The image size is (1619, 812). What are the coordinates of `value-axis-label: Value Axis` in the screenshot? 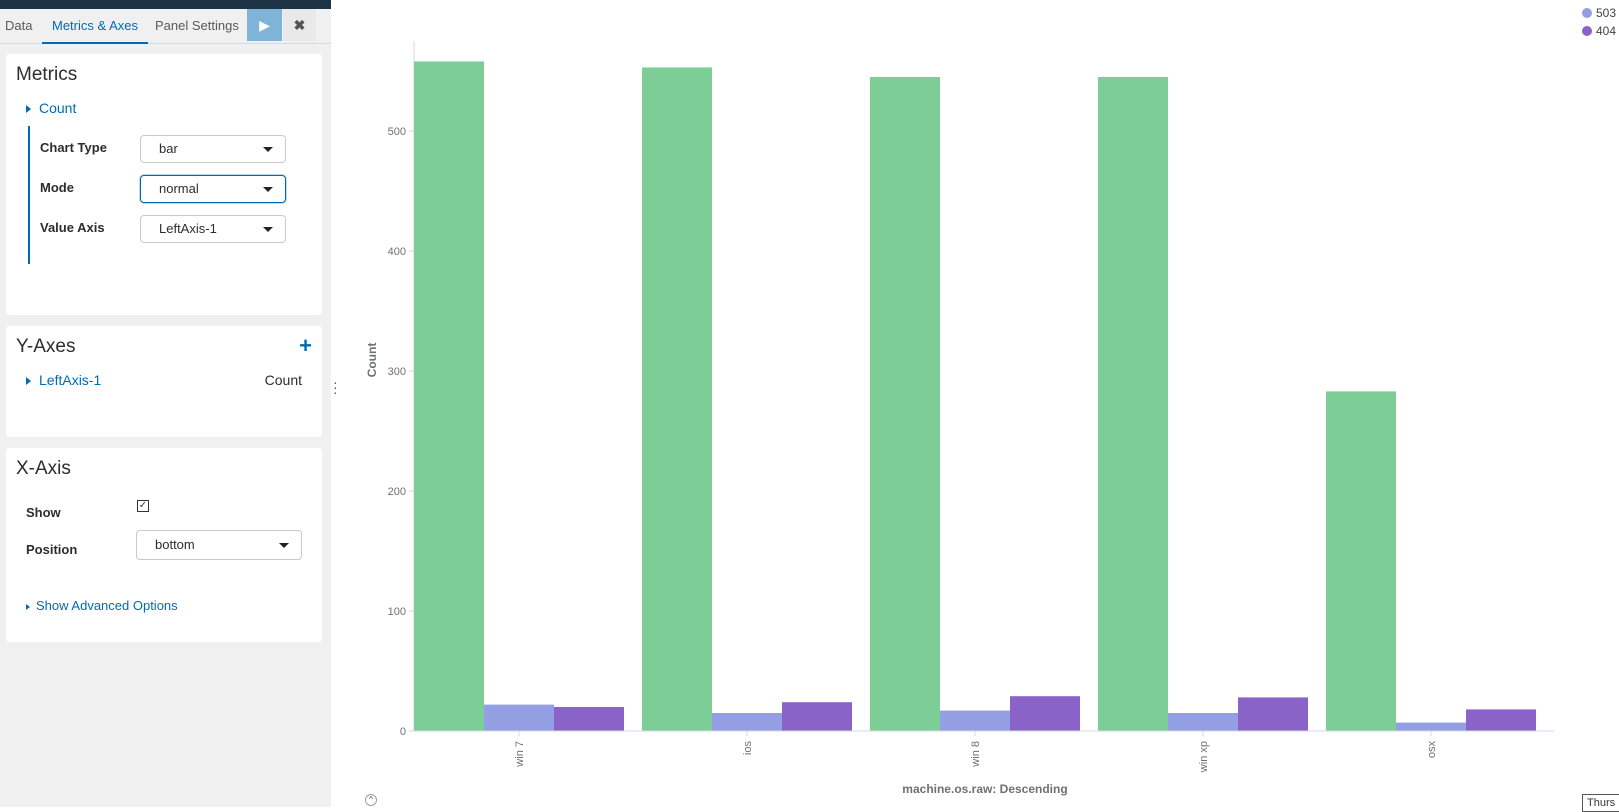 It's located at (72, 227).